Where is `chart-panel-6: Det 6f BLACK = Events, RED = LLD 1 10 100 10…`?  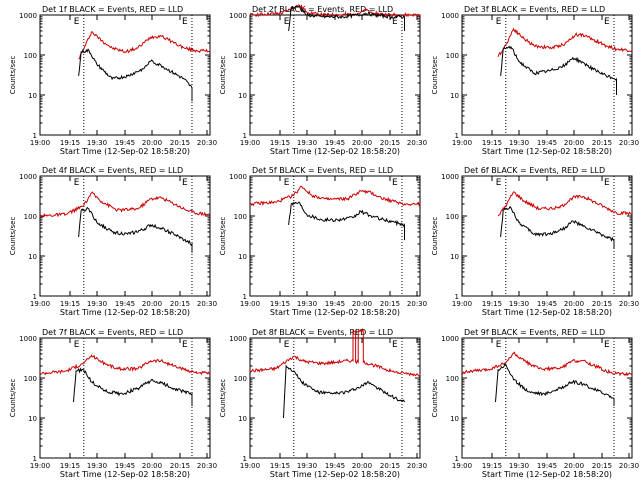
chart-panel-6: Det 6f BLACK = Events, RED = LLD 1 10 100 10… is located at coordinates (535, 241).